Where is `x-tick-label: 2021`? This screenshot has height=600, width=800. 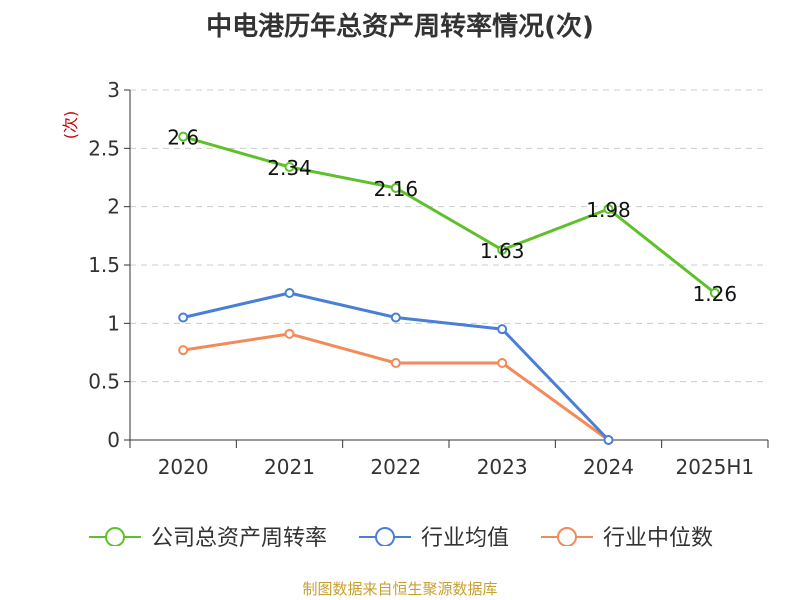
x-tick-label: 2021 is located at coordinates (289, 467).